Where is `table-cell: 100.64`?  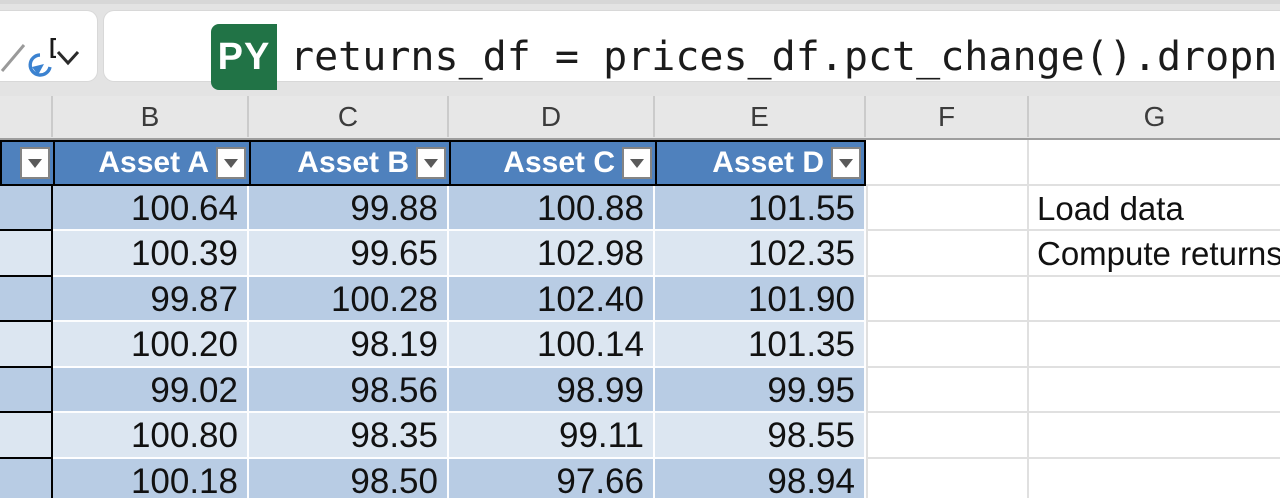
table-cell: 100.64 is located at coordinates (151, 208).